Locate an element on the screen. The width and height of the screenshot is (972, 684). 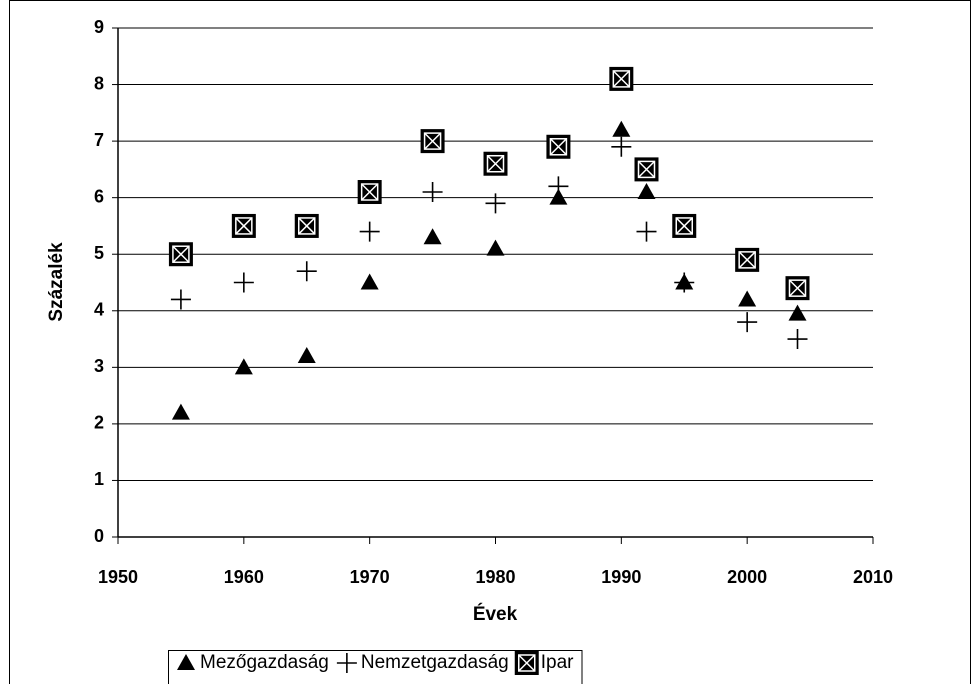
y-tick-label: 9 is located at coordinates (99, 27).